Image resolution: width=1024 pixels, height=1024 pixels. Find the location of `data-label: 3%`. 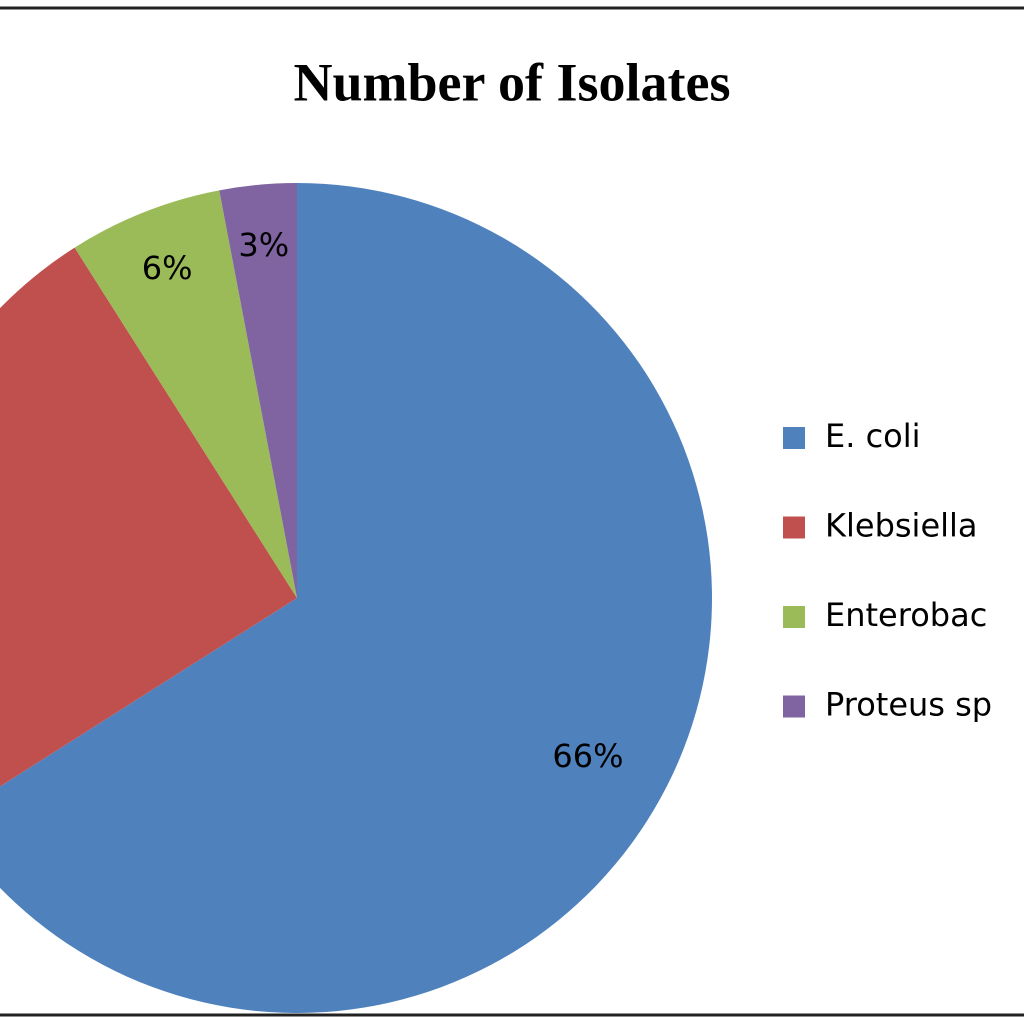

data-label: 3% is located at coordinates (263, 245).